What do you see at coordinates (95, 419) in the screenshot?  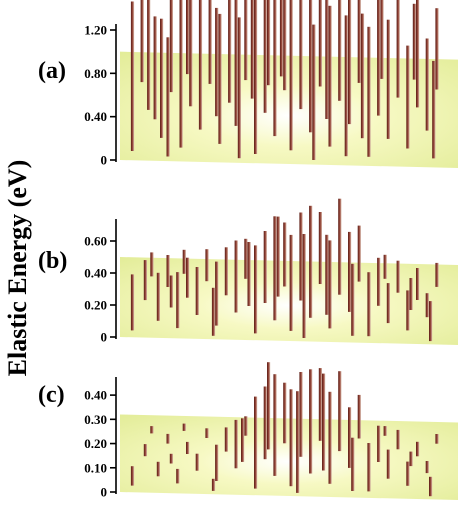 I see `y-tick-label-1: 0.30` at bounding box center [95, 419].